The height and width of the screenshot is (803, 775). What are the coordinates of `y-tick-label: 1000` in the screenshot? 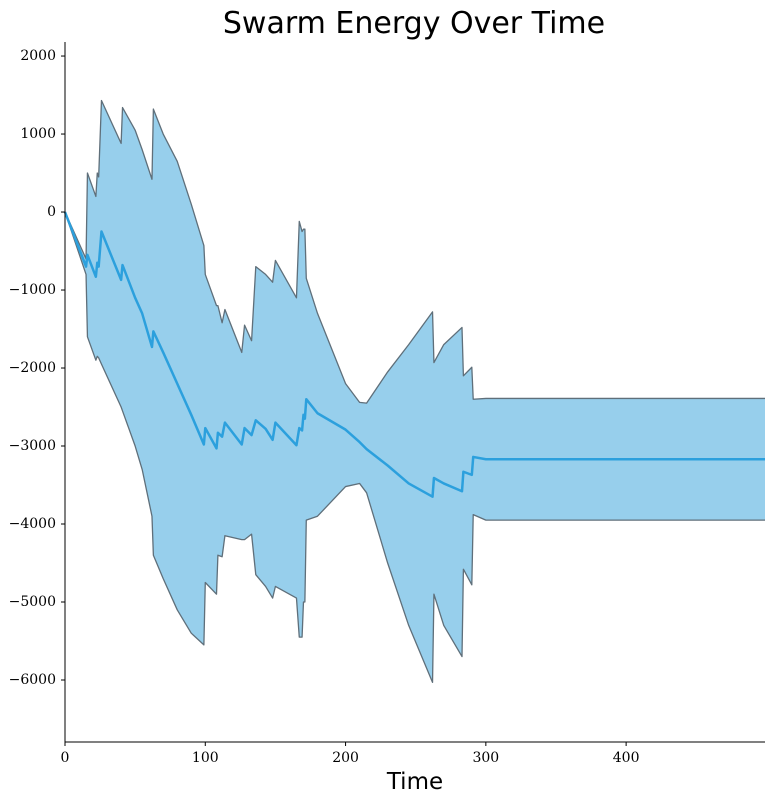 It's located at (38, 134).